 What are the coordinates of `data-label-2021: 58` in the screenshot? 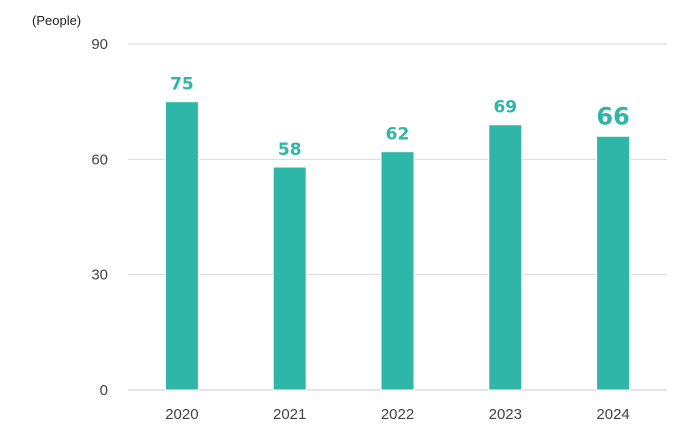 It's located at (290, 150).